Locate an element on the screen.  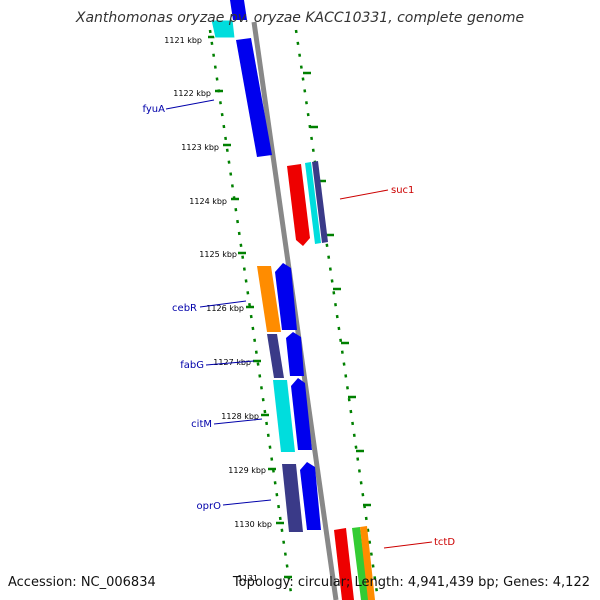
tick-label: 1126 kbp is located at coordinates (225, 308).